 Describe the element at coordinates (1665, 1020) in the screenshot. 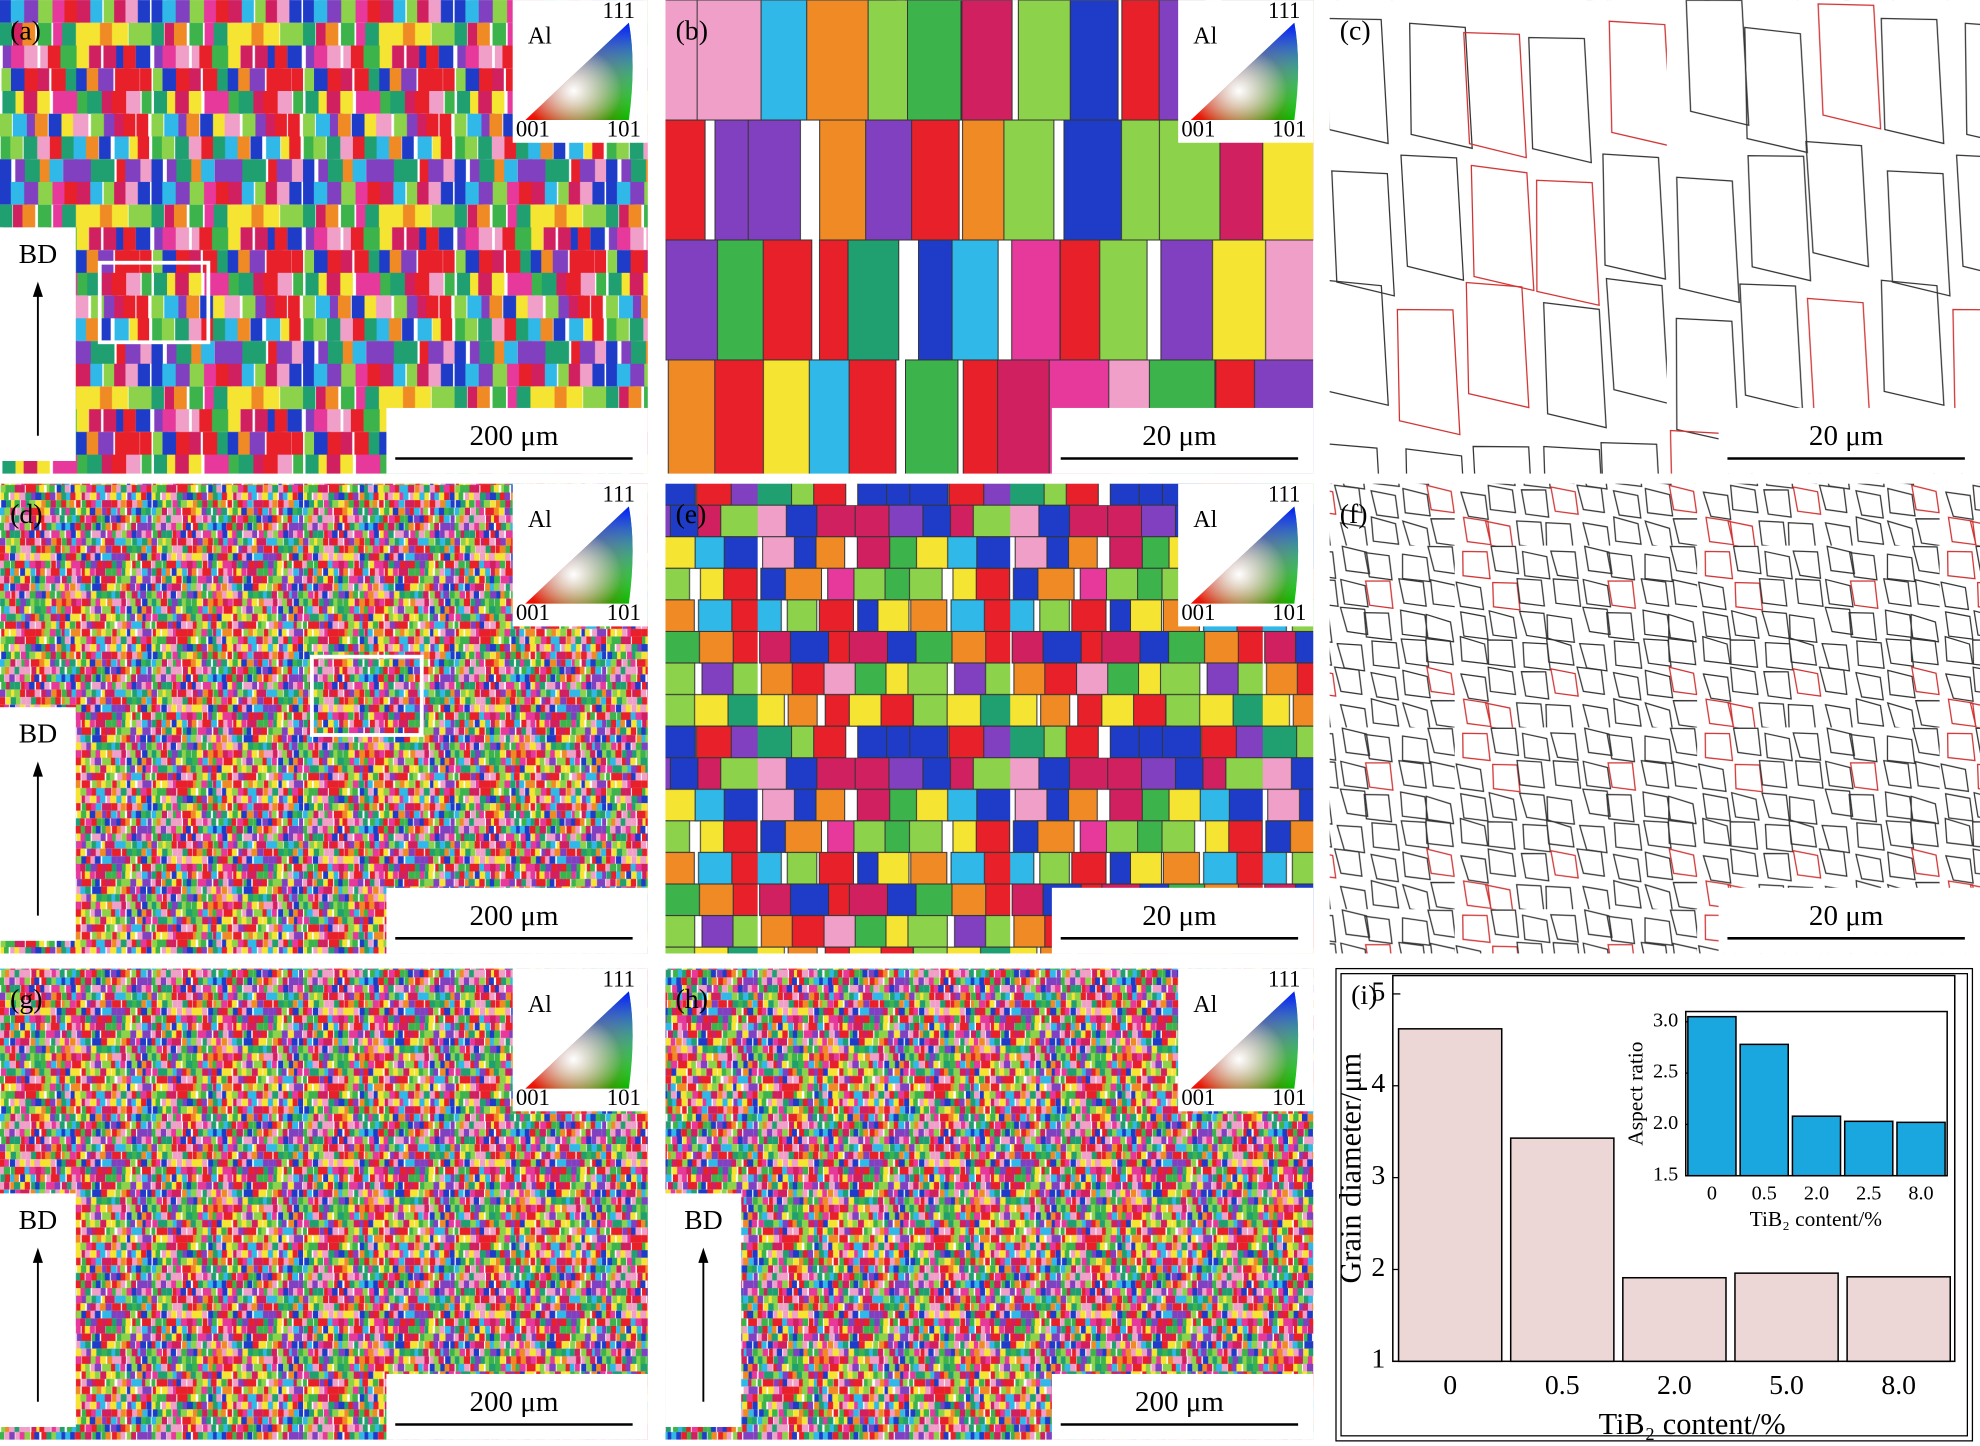

I see `y-tick-label: 3.0` at that location.